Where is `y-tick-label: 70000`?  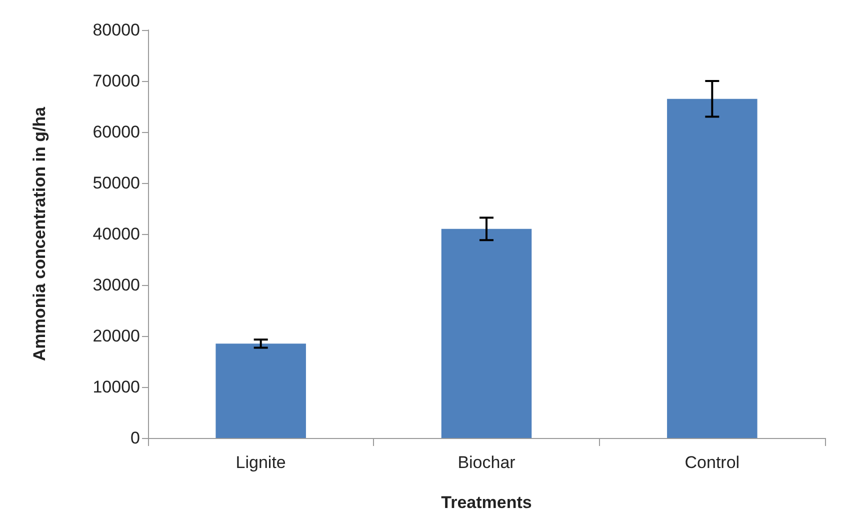 y-tick-label: 70000 is located at coordinates (116, 81).